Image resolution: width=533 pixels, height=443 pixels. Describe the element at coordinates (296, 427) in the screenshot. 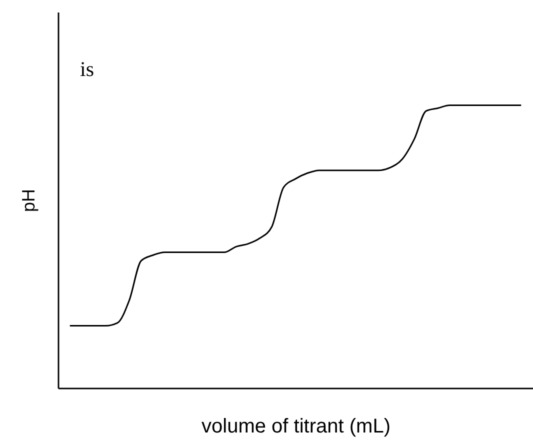

I see `x-axis-title: volume of titrant (mL)` at that location.